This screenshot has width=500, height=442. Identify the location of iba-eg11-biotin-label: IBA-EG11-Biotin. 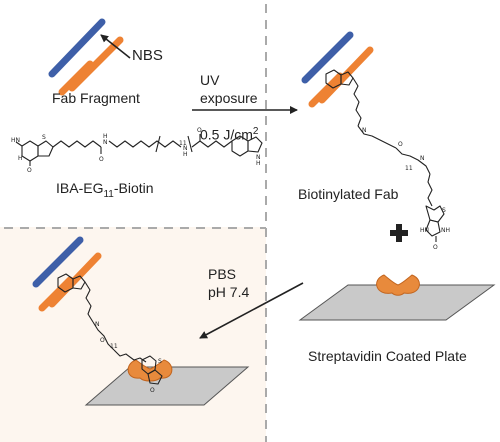
(105, 191).